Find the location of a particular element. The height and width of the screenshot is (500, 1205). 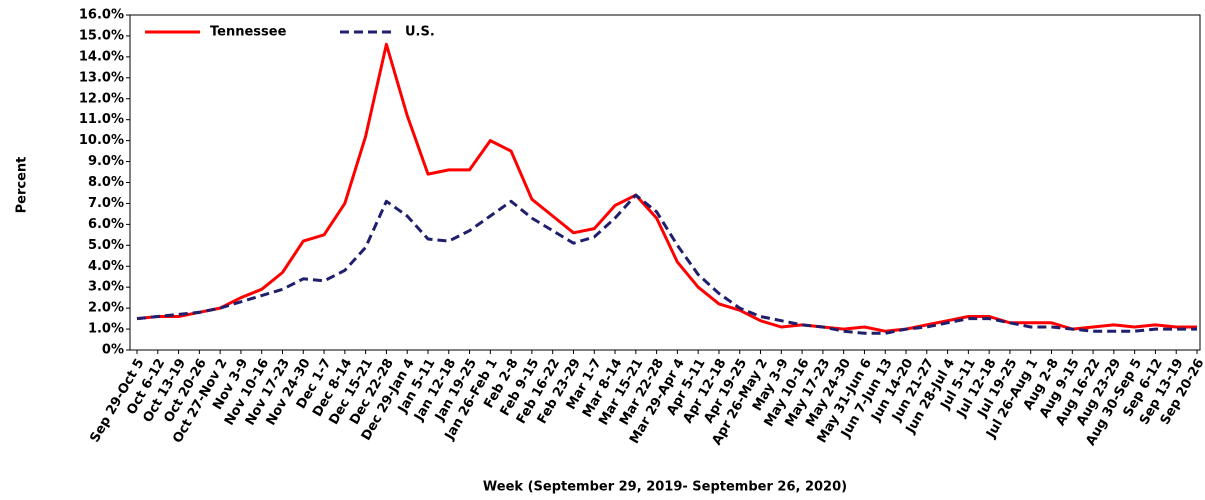

y-tick-label: 5.0% is located at coordinates (106, 245).